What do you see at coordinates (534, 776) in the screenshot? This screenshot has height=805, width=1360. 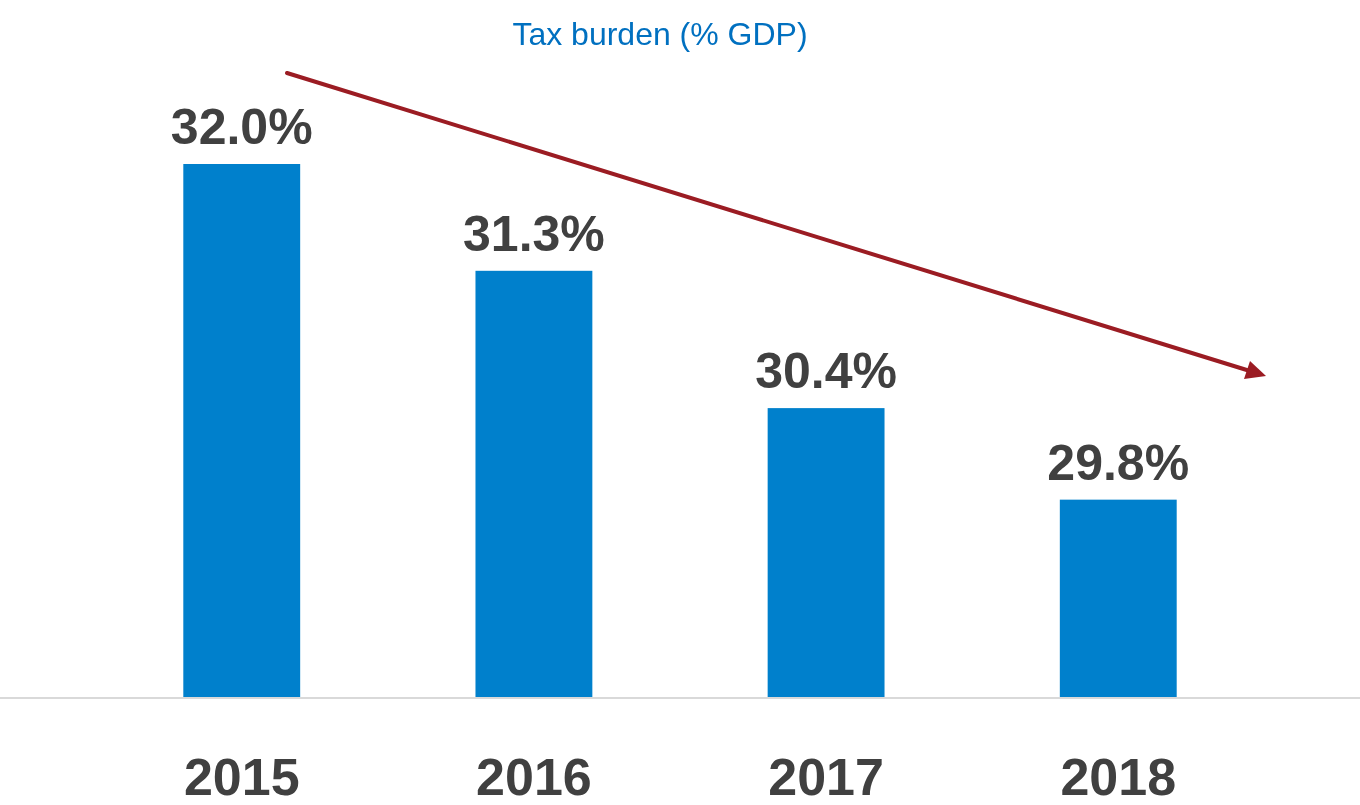 I see `x-tick-label: 2016` at bounding box center [534, 776].